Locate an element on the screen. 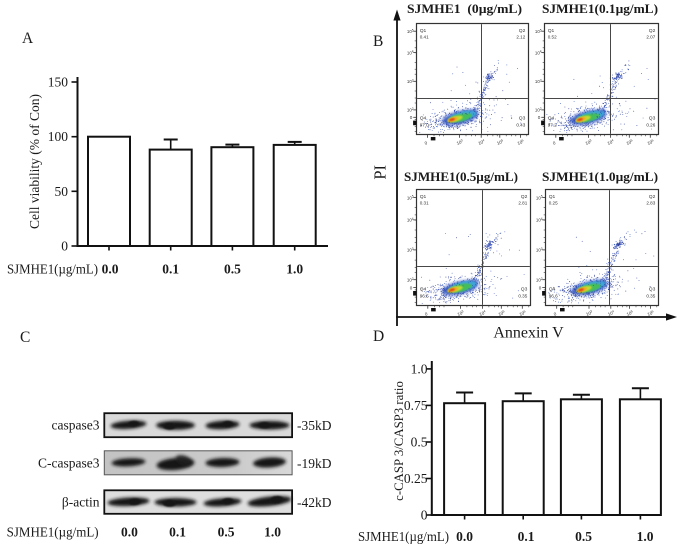 The width and height of the screenshot is (680, 553). svg-text: PI is located at coordinates (380, 172).